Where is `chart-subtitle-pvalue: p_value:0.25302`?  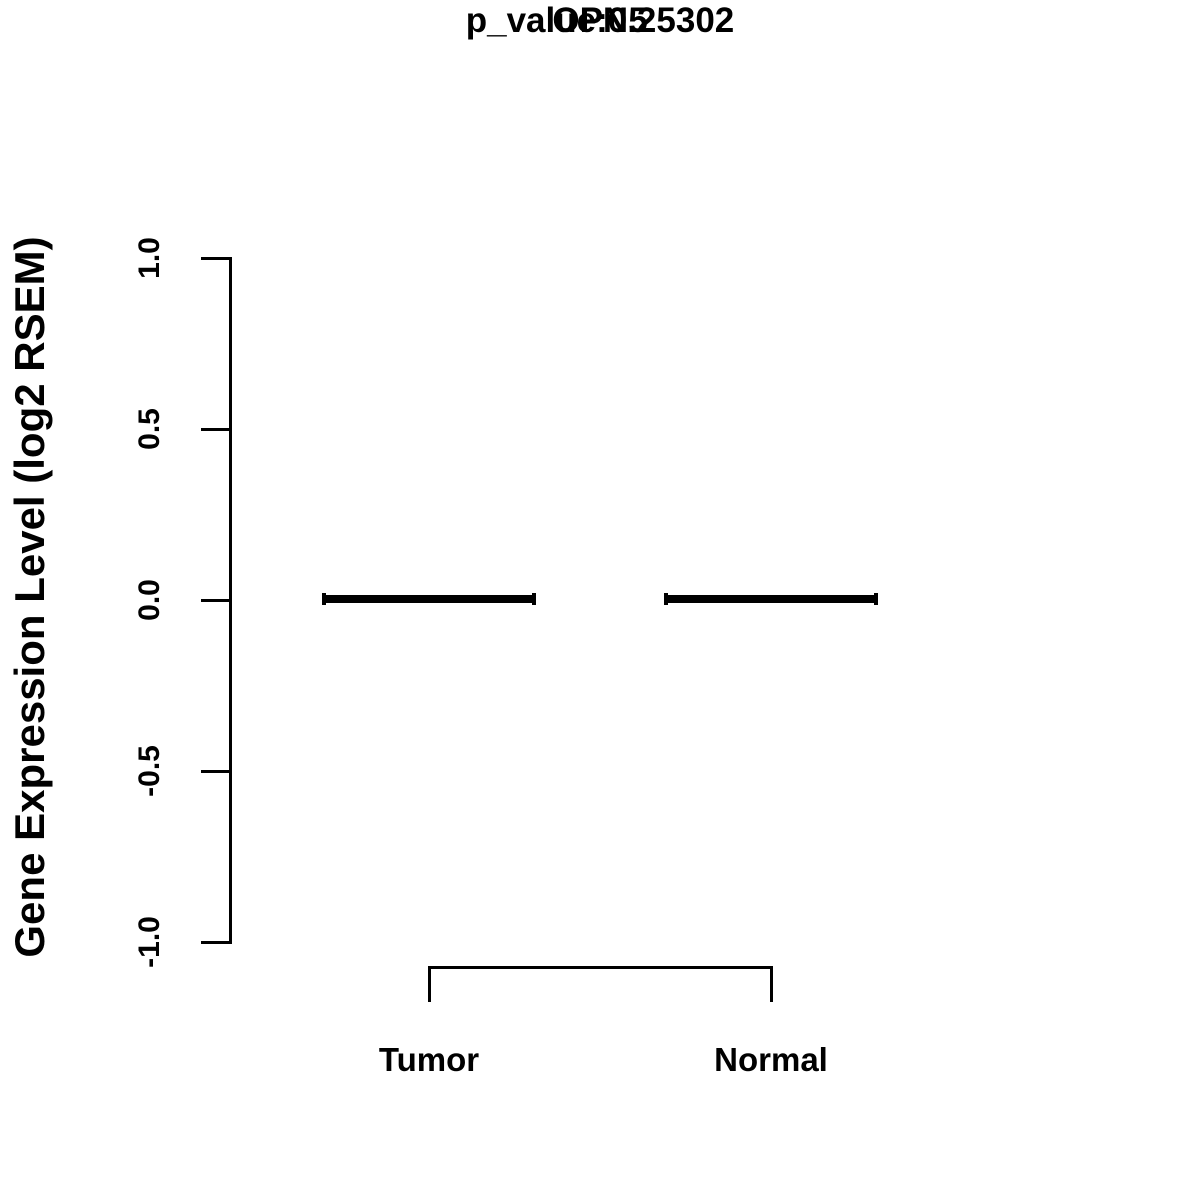 chart-subtitle-pvalue: p_value:0.25302 is located at coordinates (600, 20).